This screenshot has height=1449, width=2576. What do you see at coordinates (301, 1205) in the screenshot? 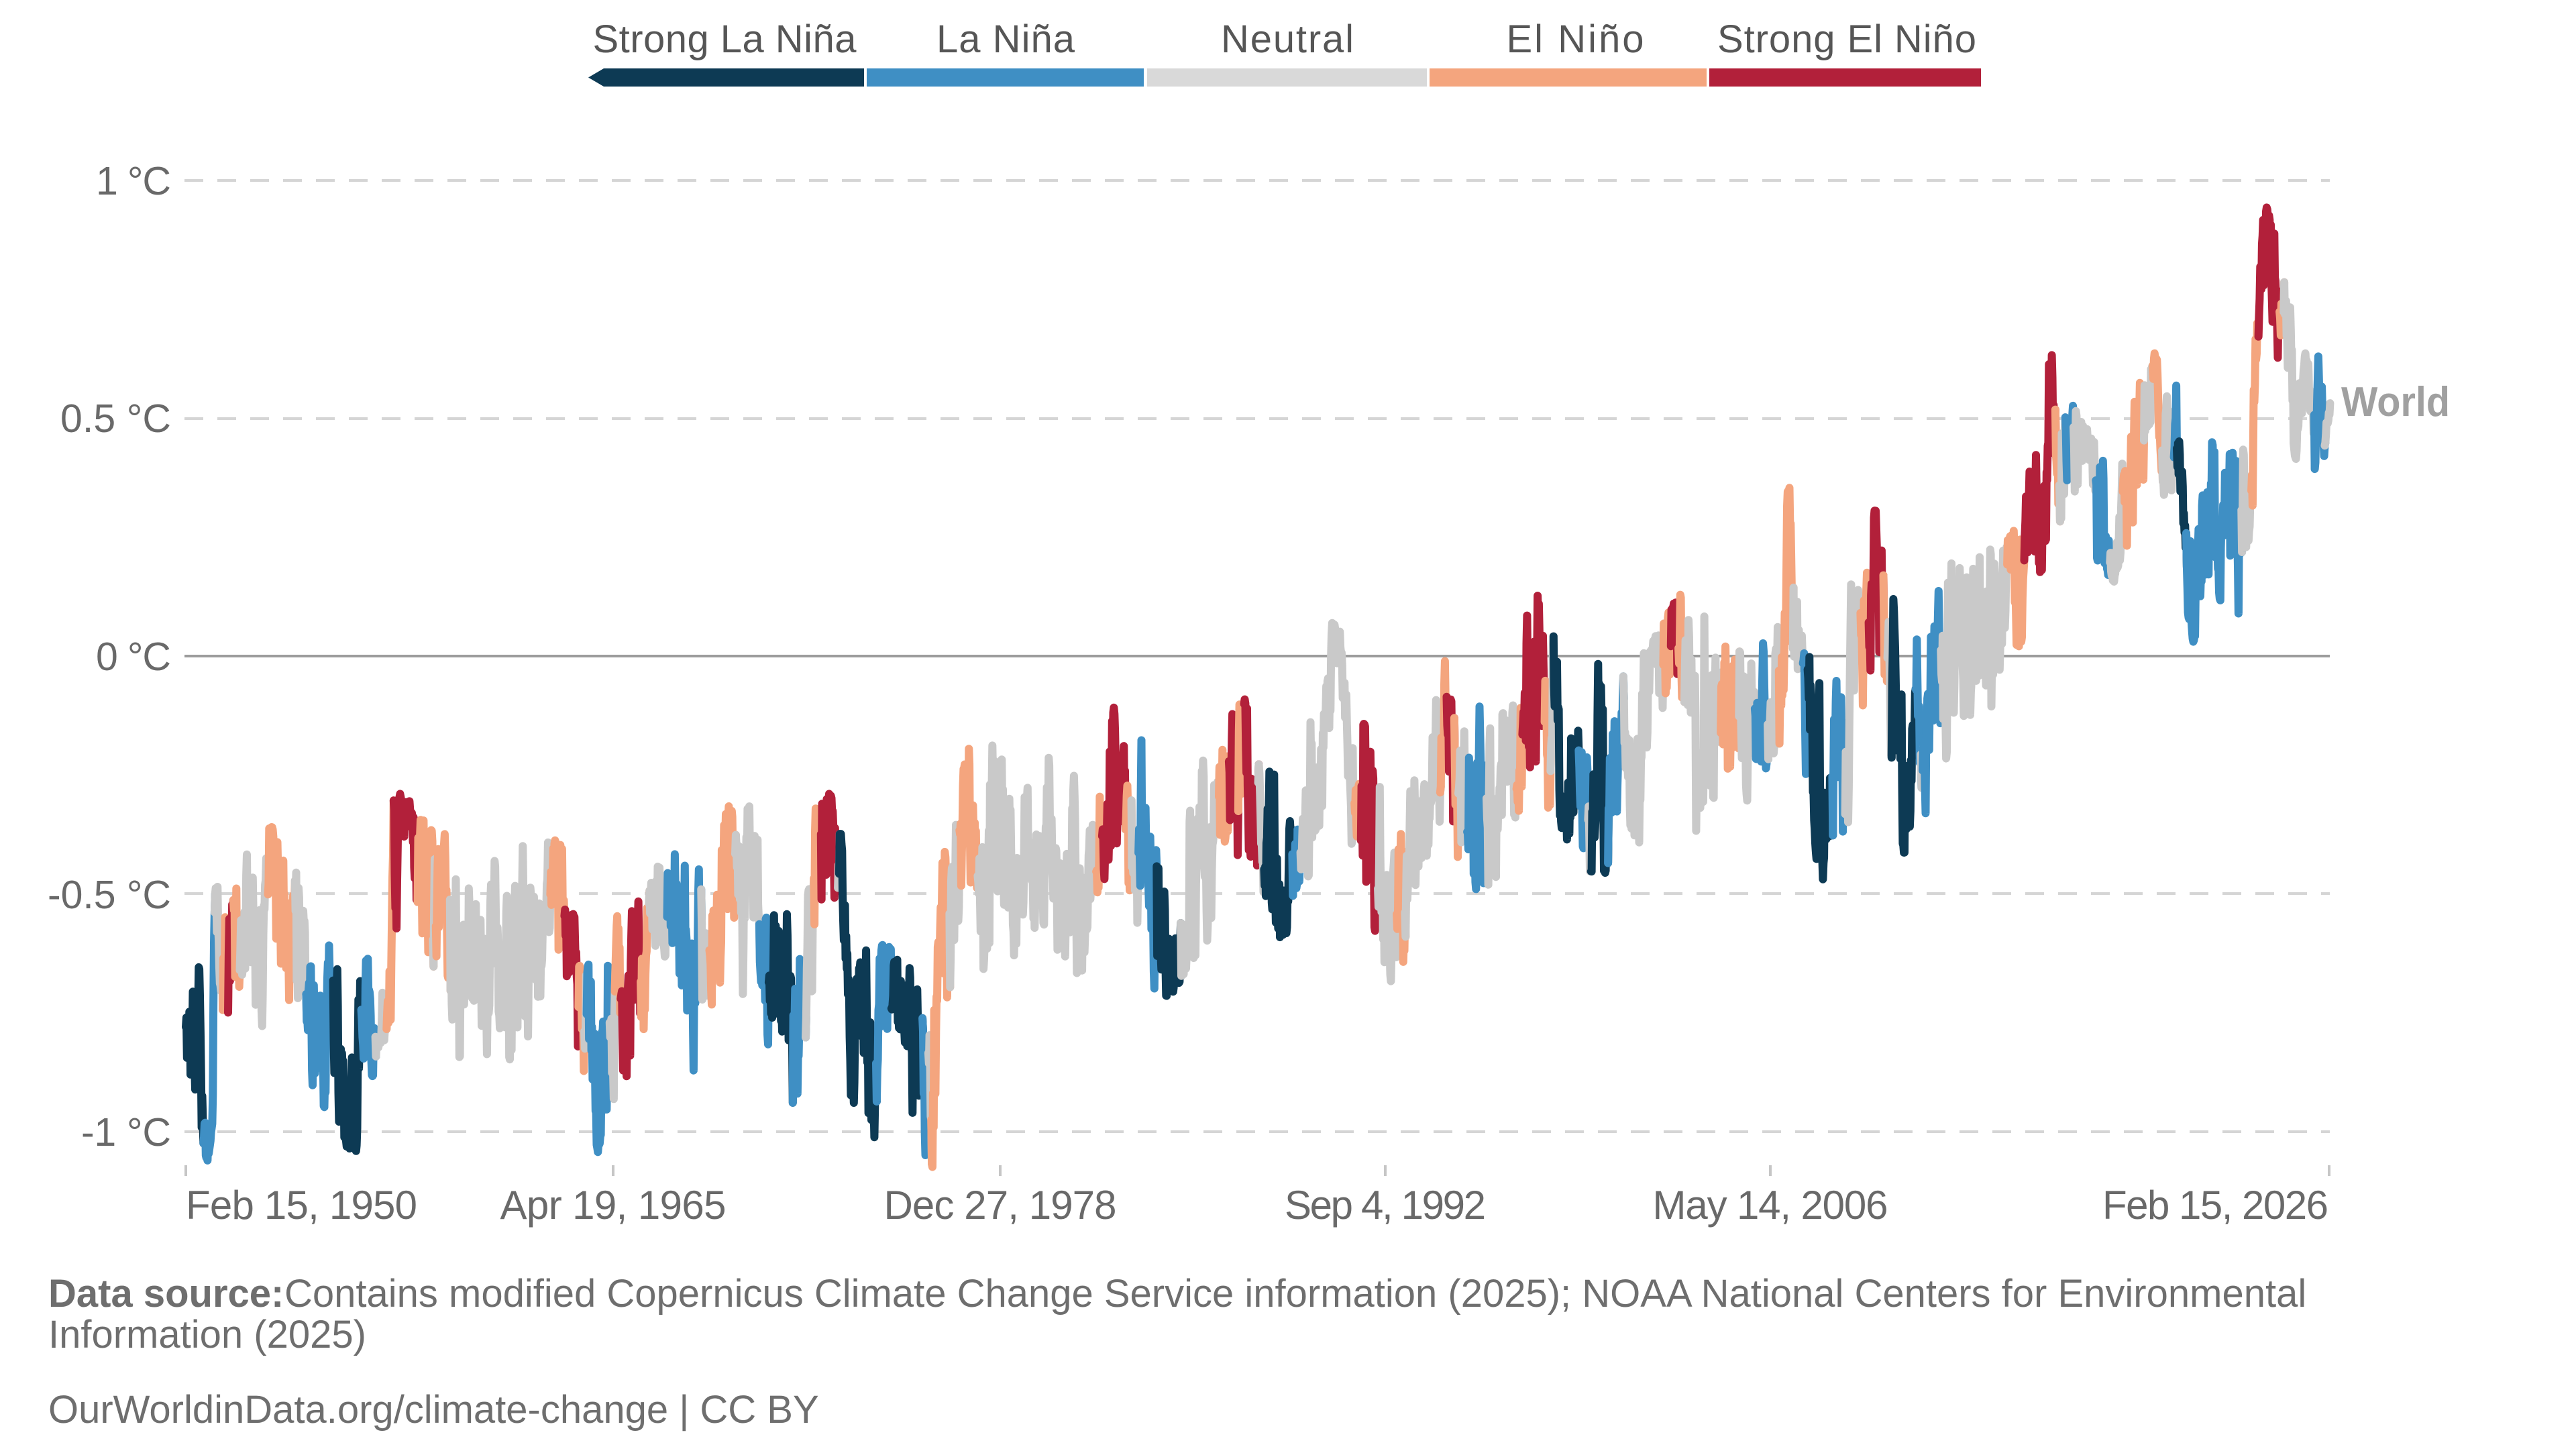
I see `svg-text: Feb 15, 1950` at bounding box center [301, 1205].